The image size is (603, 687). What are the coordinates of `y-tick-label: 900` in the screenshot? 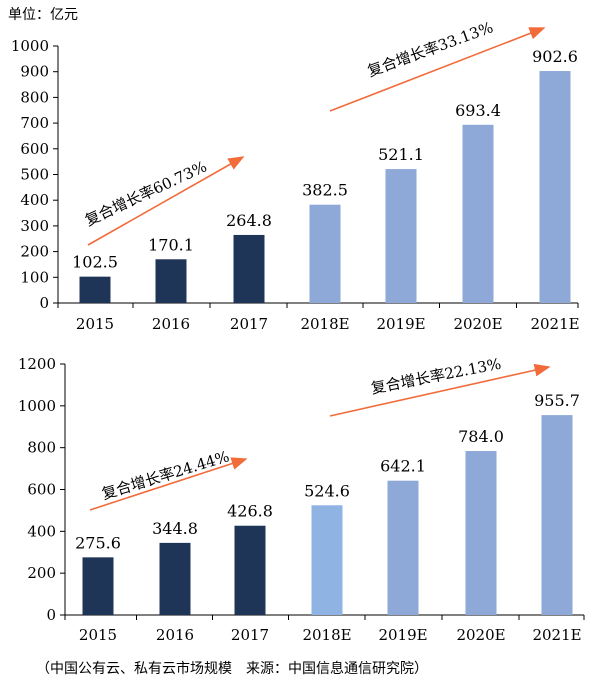 It's located at (34, 72).